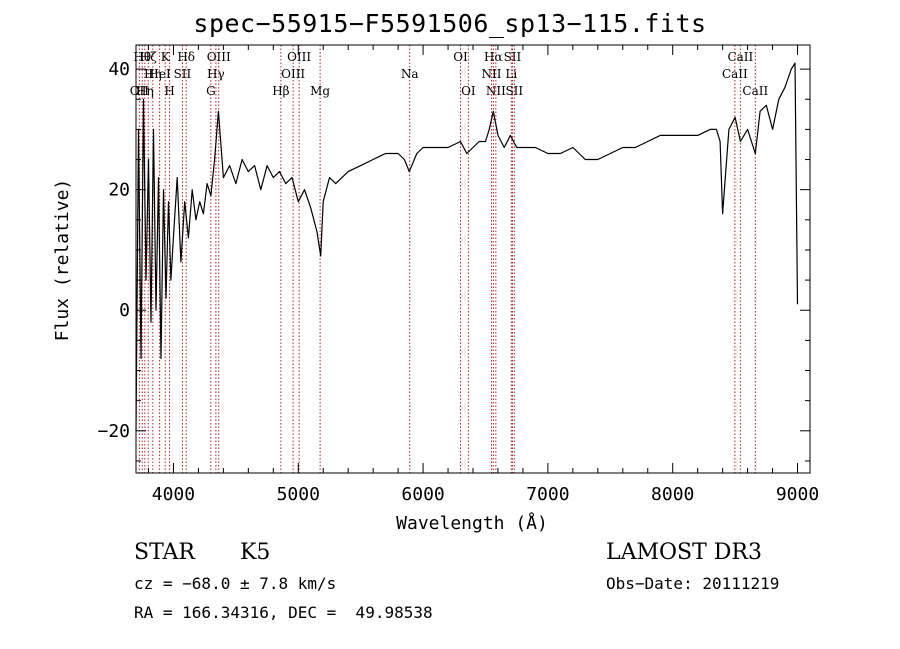 The height and width of the screenshot is (649, 900). I want to click on spectral-line-label: Hζ, so click(148, 57).